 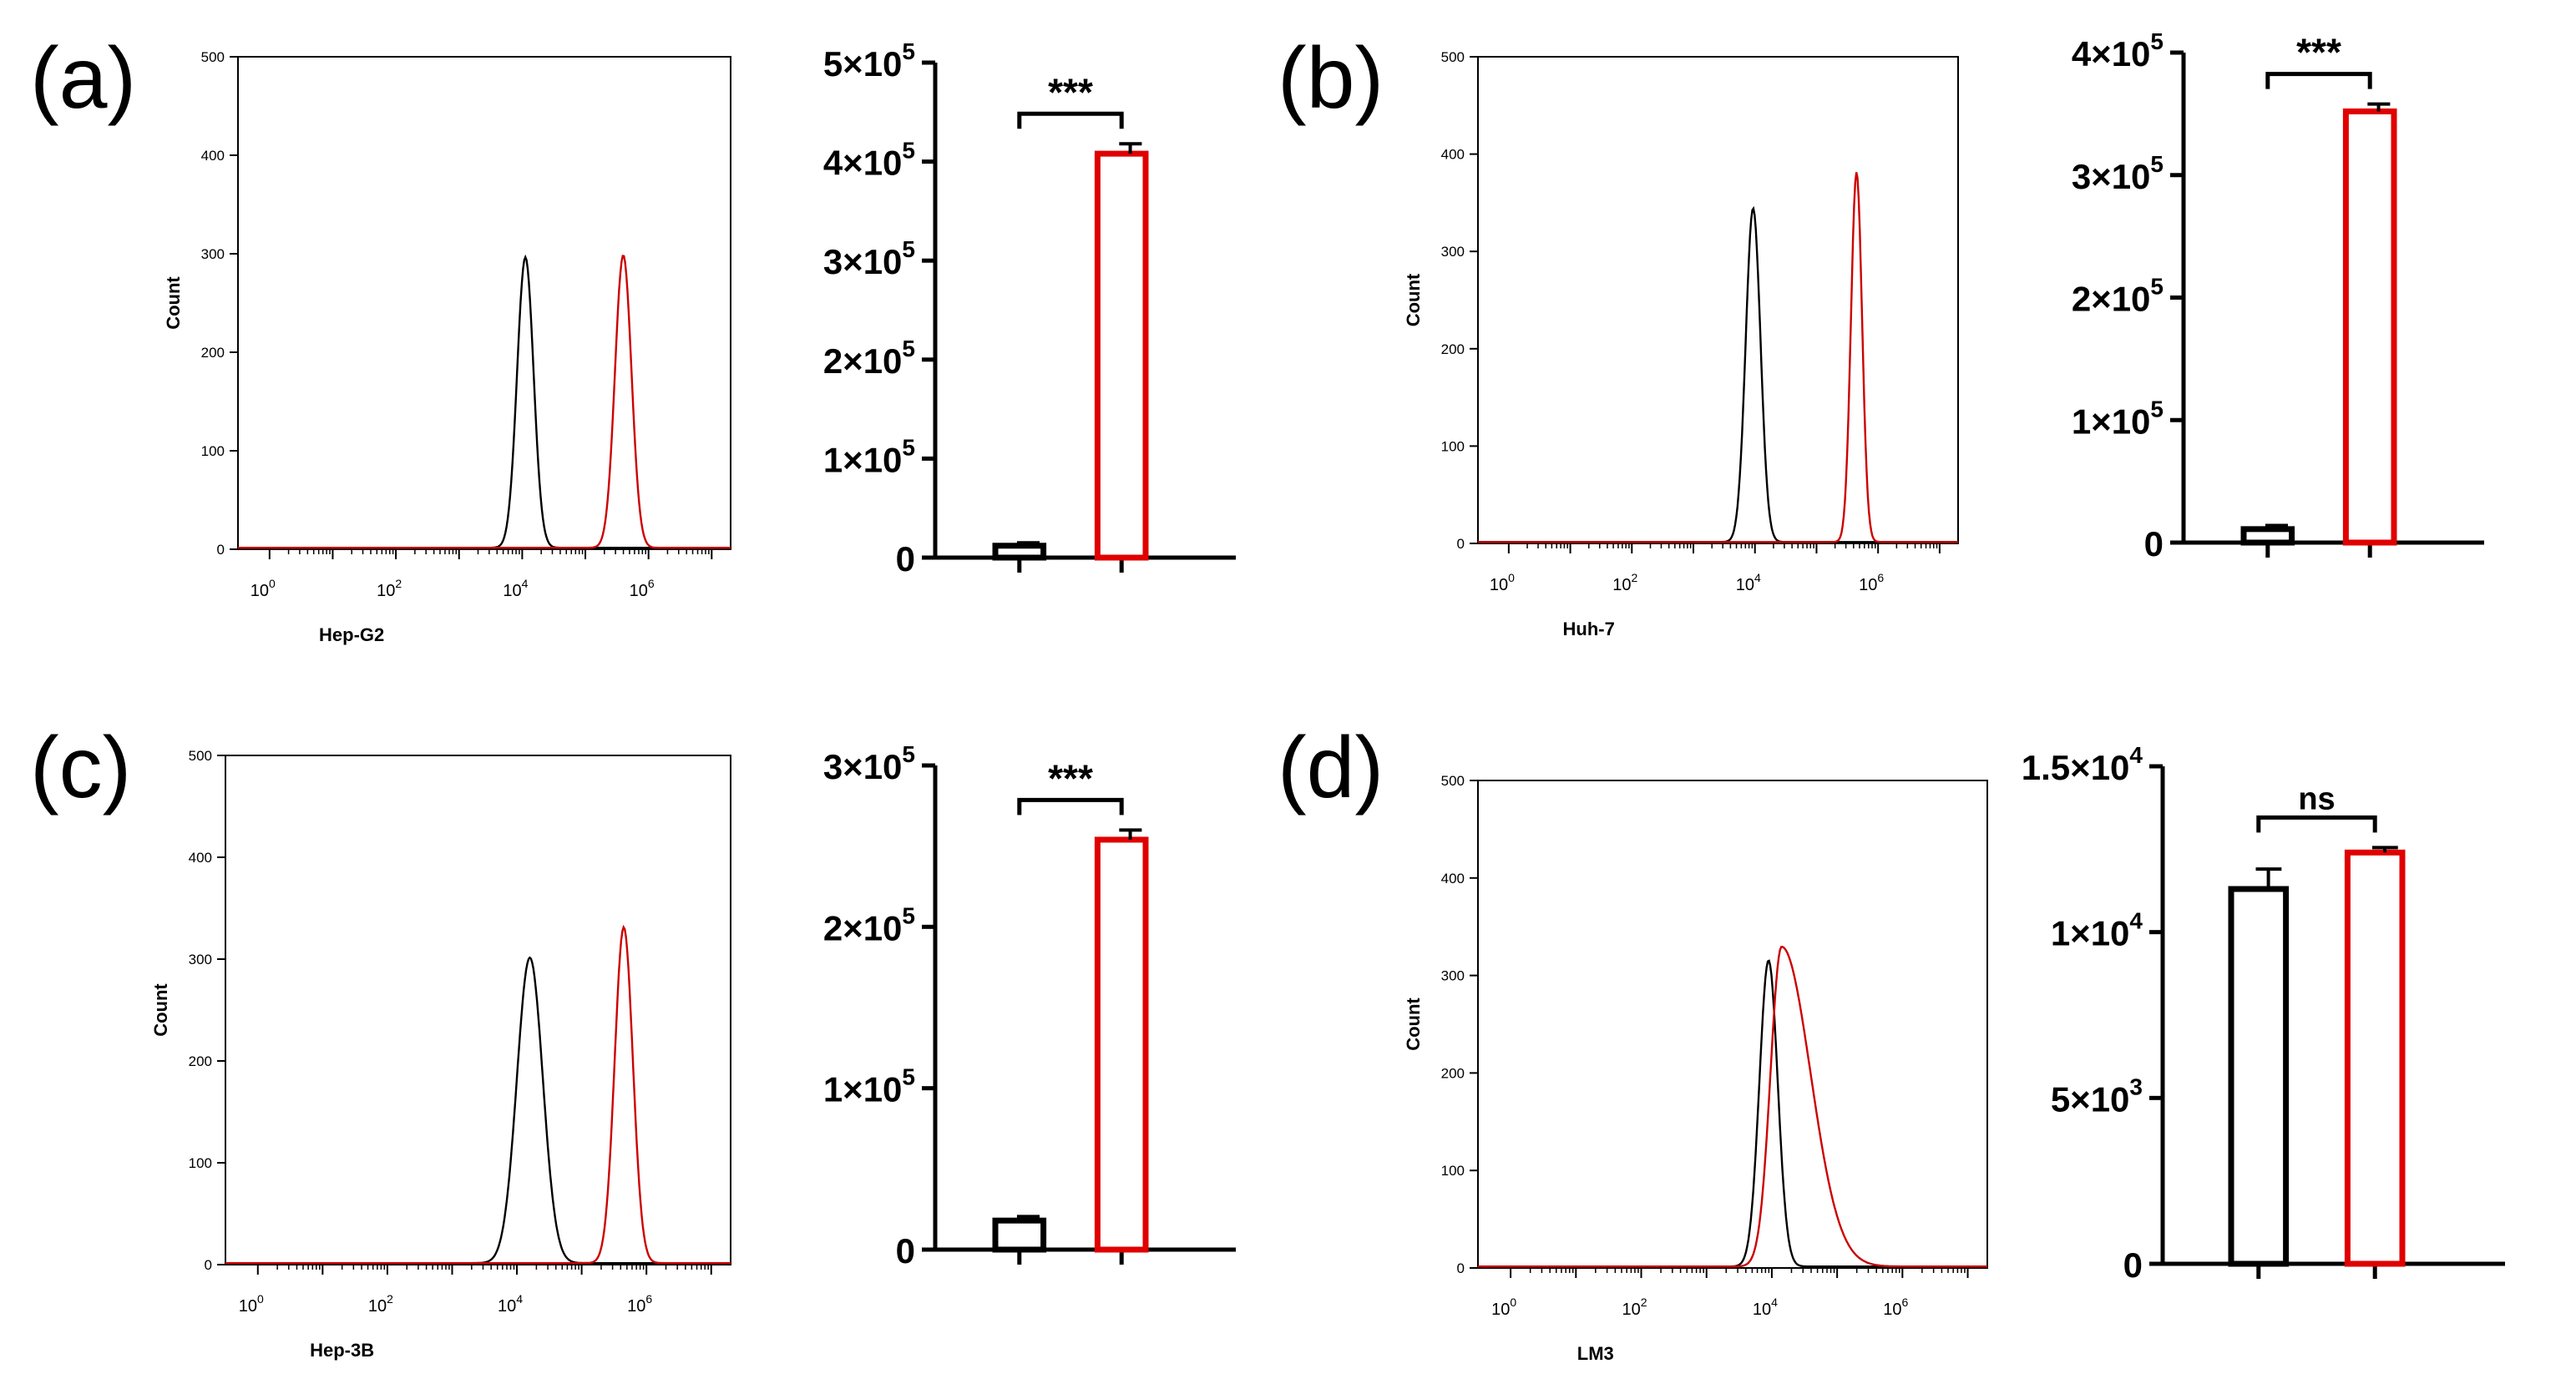 What do you see at coordinates (2097, 1096) in the screenshot?
I see `bar-y-tick-label: 5×10³` at bounding box center [2097, 1096].